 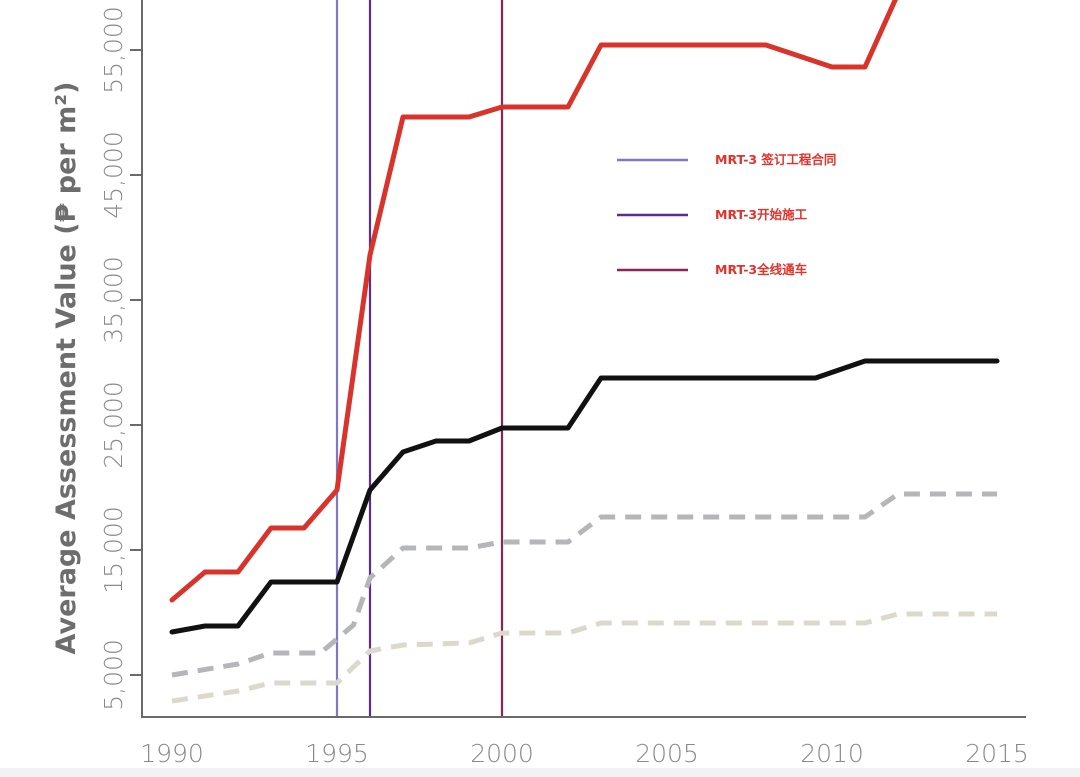 I want to click on x-tick-label: 2015, so click(x=997, y=753).